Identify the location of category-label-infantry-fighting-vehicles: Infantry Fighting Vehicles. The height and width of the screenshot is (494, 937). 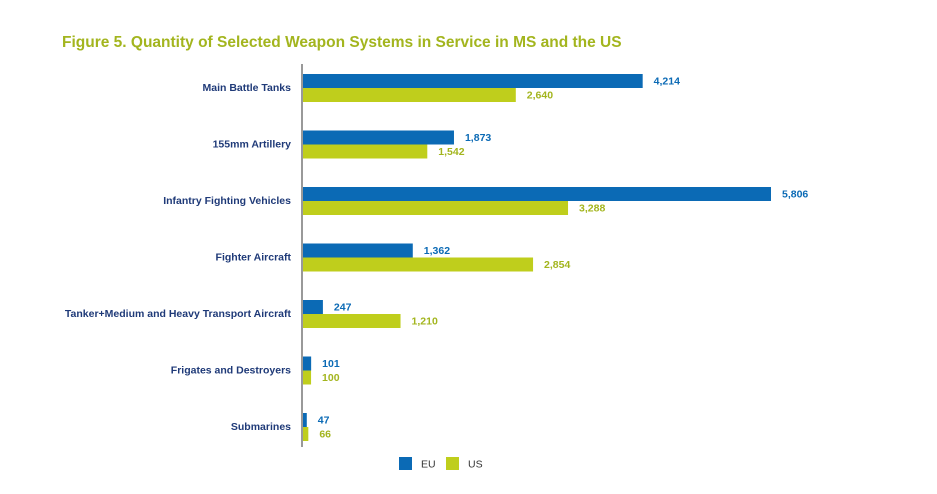
(227, 201).